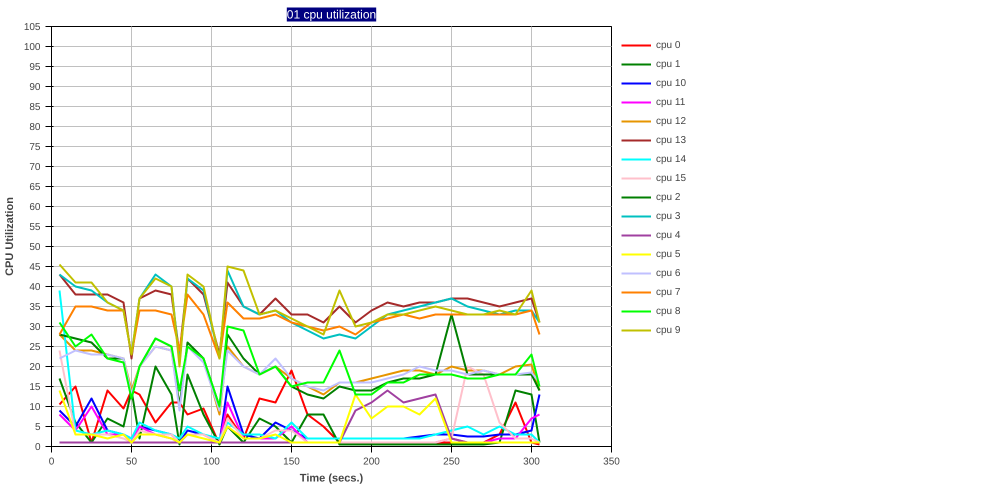 The image size is (1000, 504). I want to click on legend-label: cpu 10, so click(672, 83).